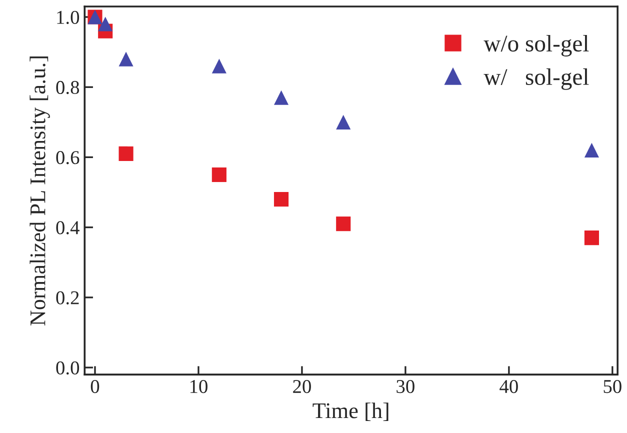 This screenshot has height=433, width=627. What do you see at coordinates (68, 227) in the screenshot?
I see `y-tick-label: 0.4` at bounding box center [68, 227].